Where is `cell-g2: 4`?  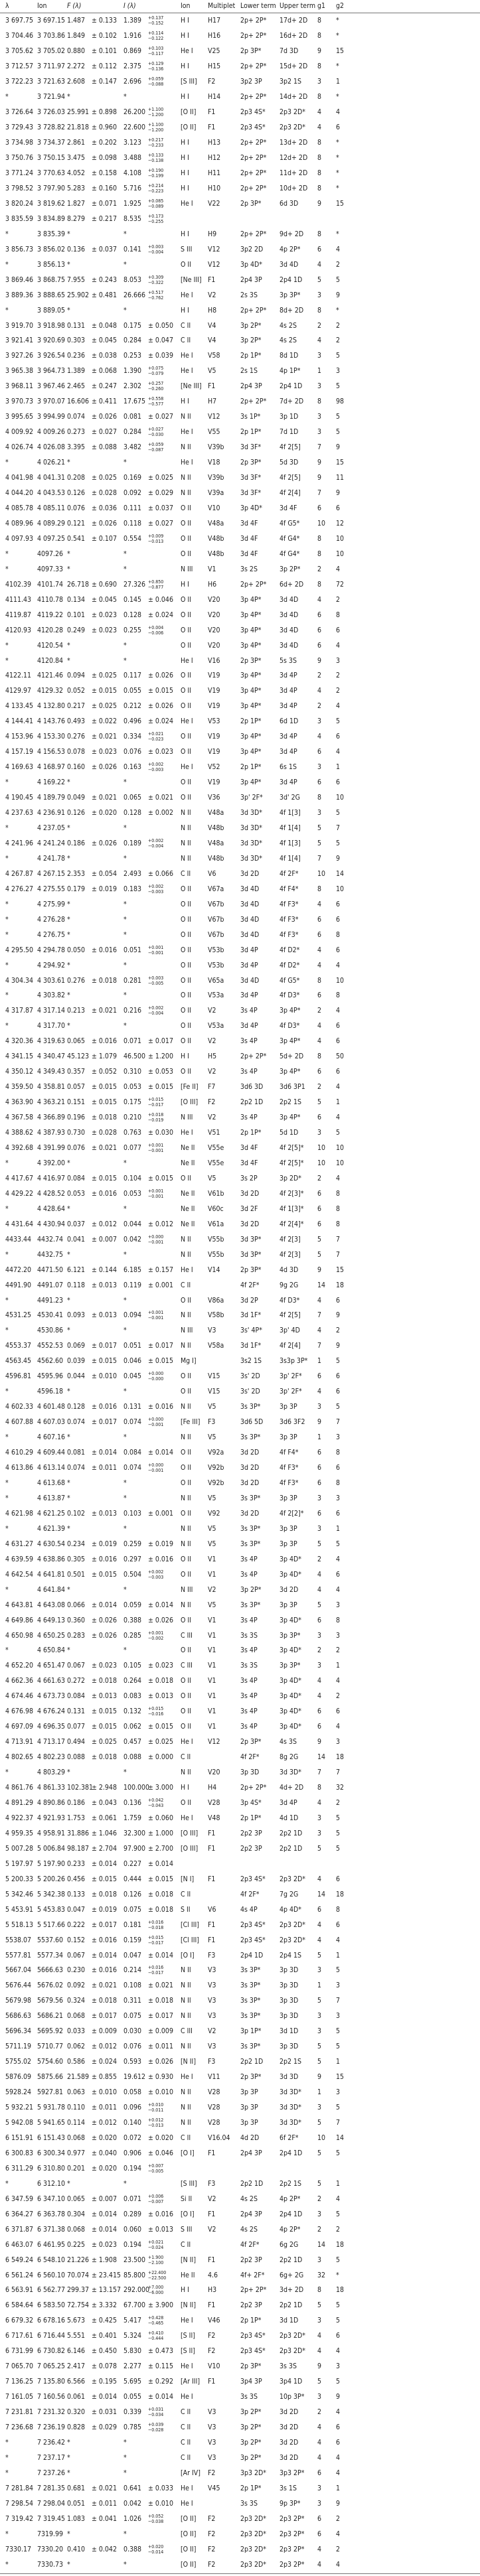 cell-g2: 4 is located at coordinates (338, 1559).